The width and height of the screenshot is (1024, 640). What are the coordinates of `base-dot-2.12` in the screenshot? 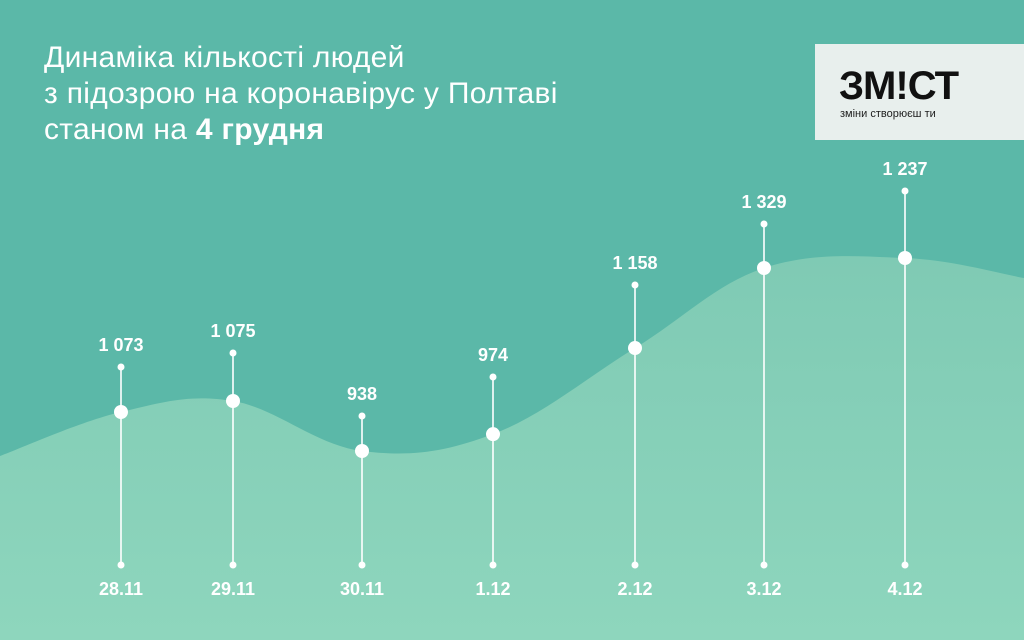 It's located at (635, 565).